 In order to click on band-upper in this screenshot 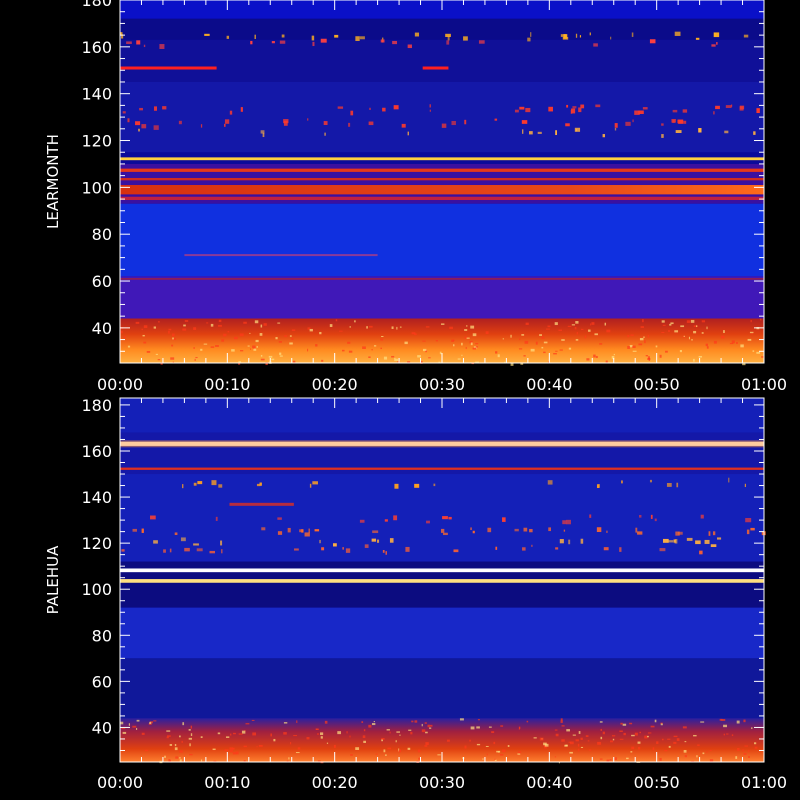, I will do `click(442, 60)`.